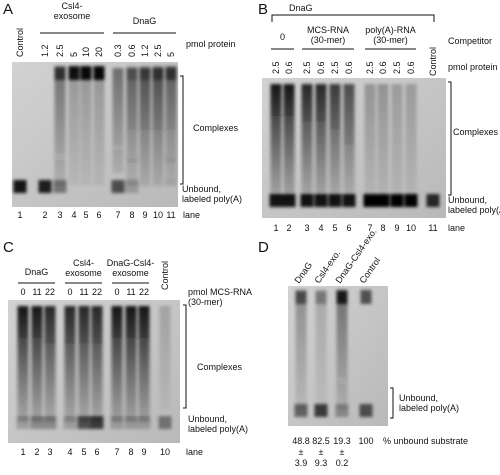  I want to click on amount: 22, so click(144, 292).